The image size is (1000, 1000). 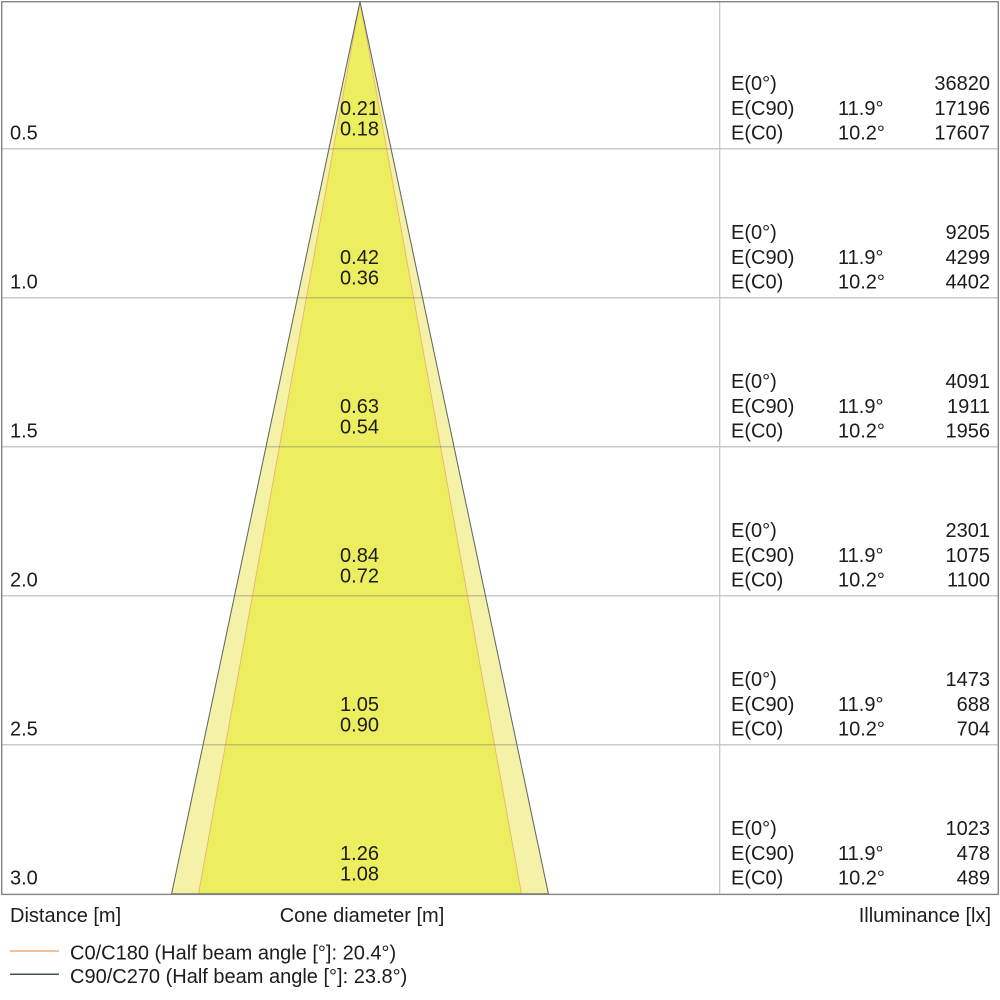 What do you see at coordinates (359, 407) in the screenshot?
I see `svg-text: 0.63` at bounding box center [359, 407].